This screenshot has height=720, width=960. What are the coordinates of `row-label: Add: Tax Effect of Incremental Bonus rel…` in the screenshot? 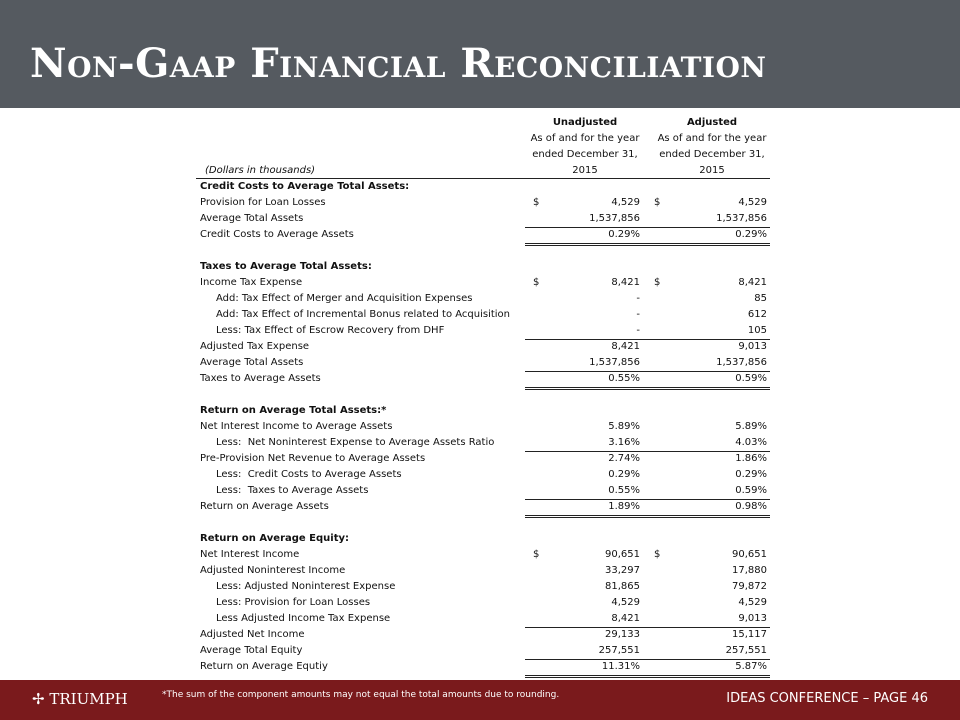 It's located at (363, 314).